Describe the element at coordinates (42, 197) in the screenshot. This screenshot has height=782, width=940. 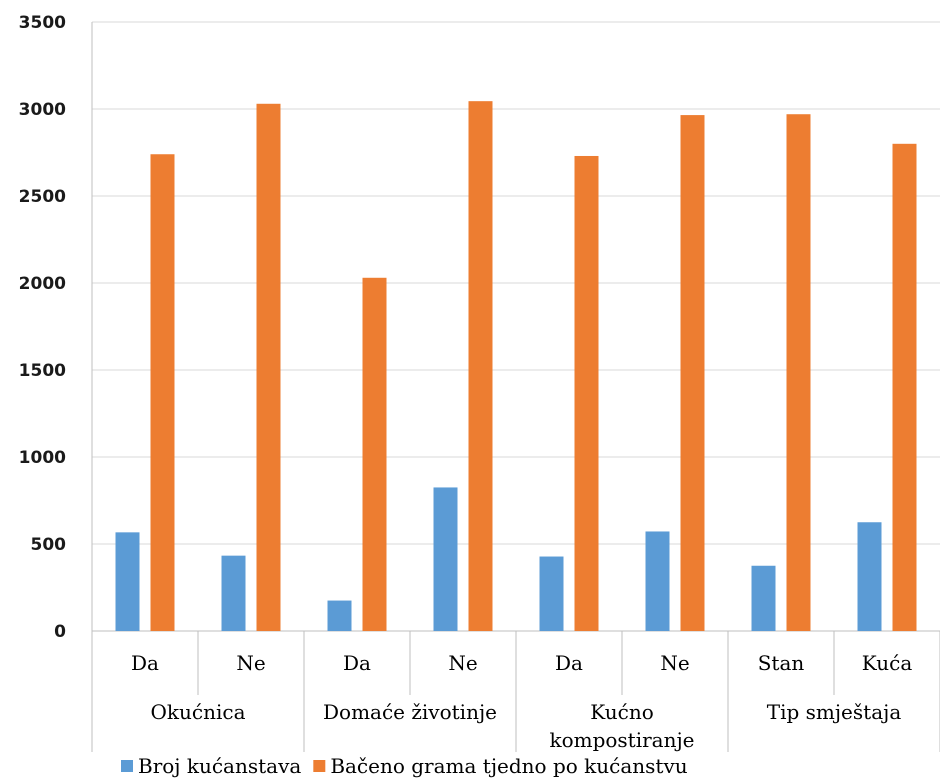
I see `y-tick-label: 2500` at that location.